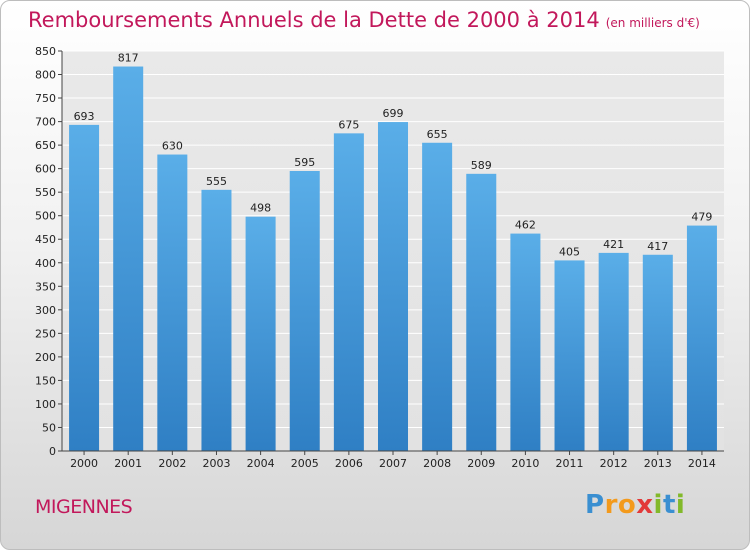  What do you see at coordinates (669, 505) in the screenshot?
I see `logo-letter: t` at bounding box center [669, 505].